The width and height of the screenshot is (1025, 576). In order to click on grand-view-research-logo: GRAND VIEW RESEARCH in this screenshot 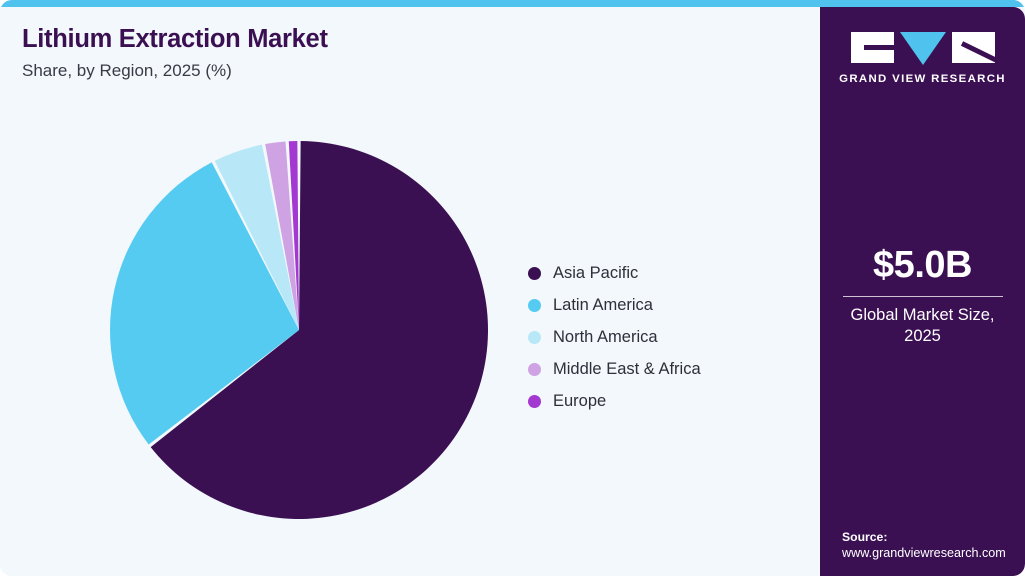, I will do `click(922, 58)`.